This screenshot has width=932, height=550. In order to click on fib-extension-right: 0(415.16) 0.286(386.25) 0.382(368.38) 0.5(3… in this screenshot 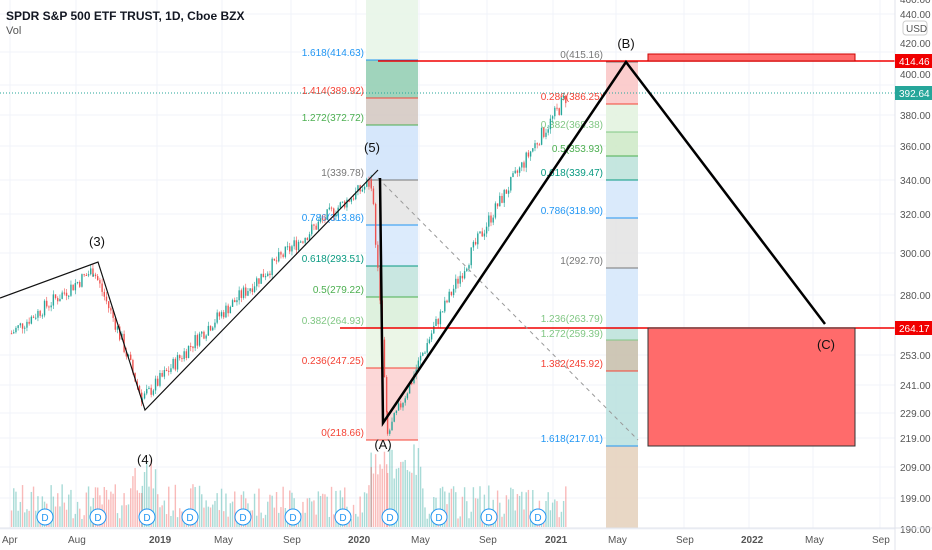, I will do `click(589, 289)`.